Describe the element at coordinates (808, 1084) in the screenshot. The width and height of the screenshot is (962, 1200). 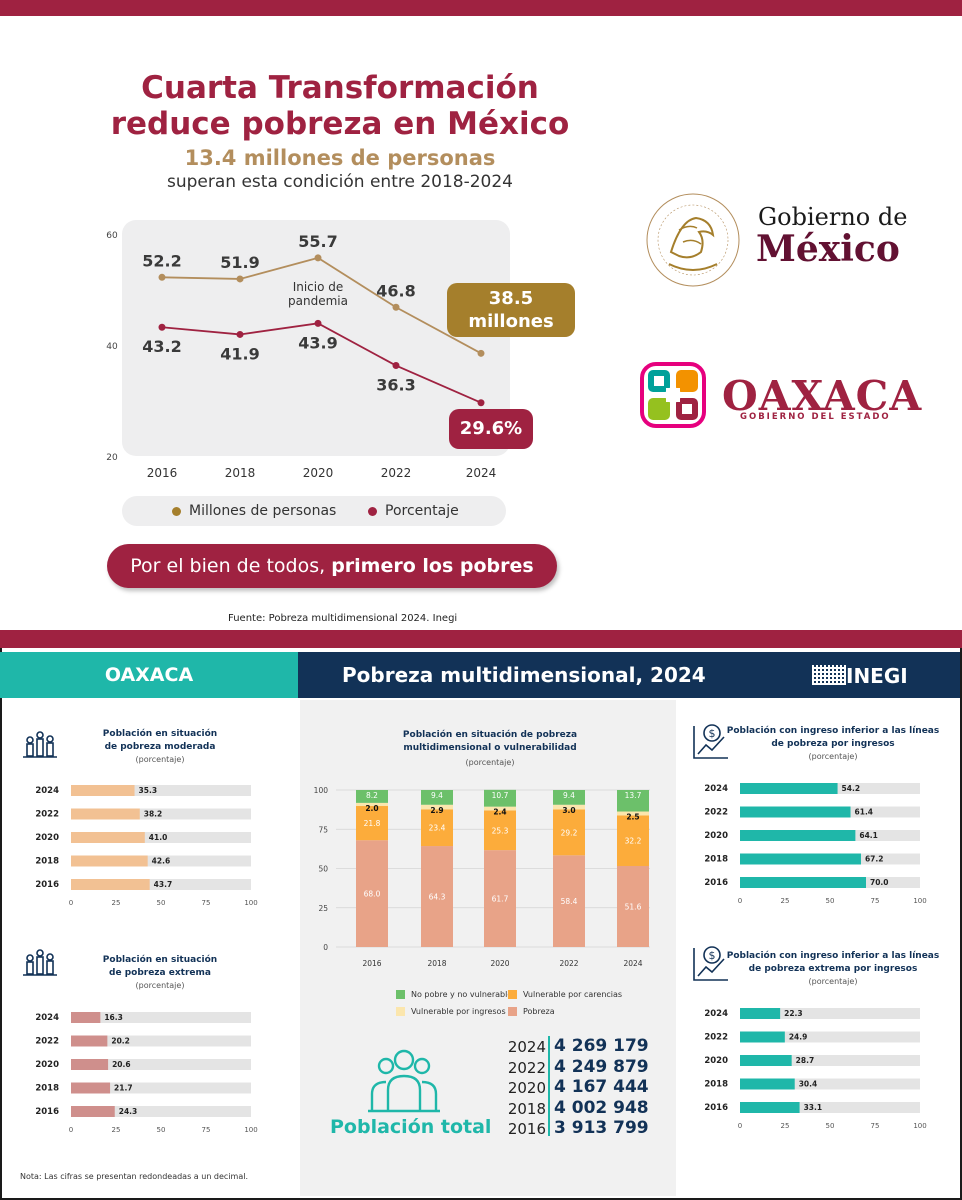
I see `bar-value-label: 30.4` at that location.